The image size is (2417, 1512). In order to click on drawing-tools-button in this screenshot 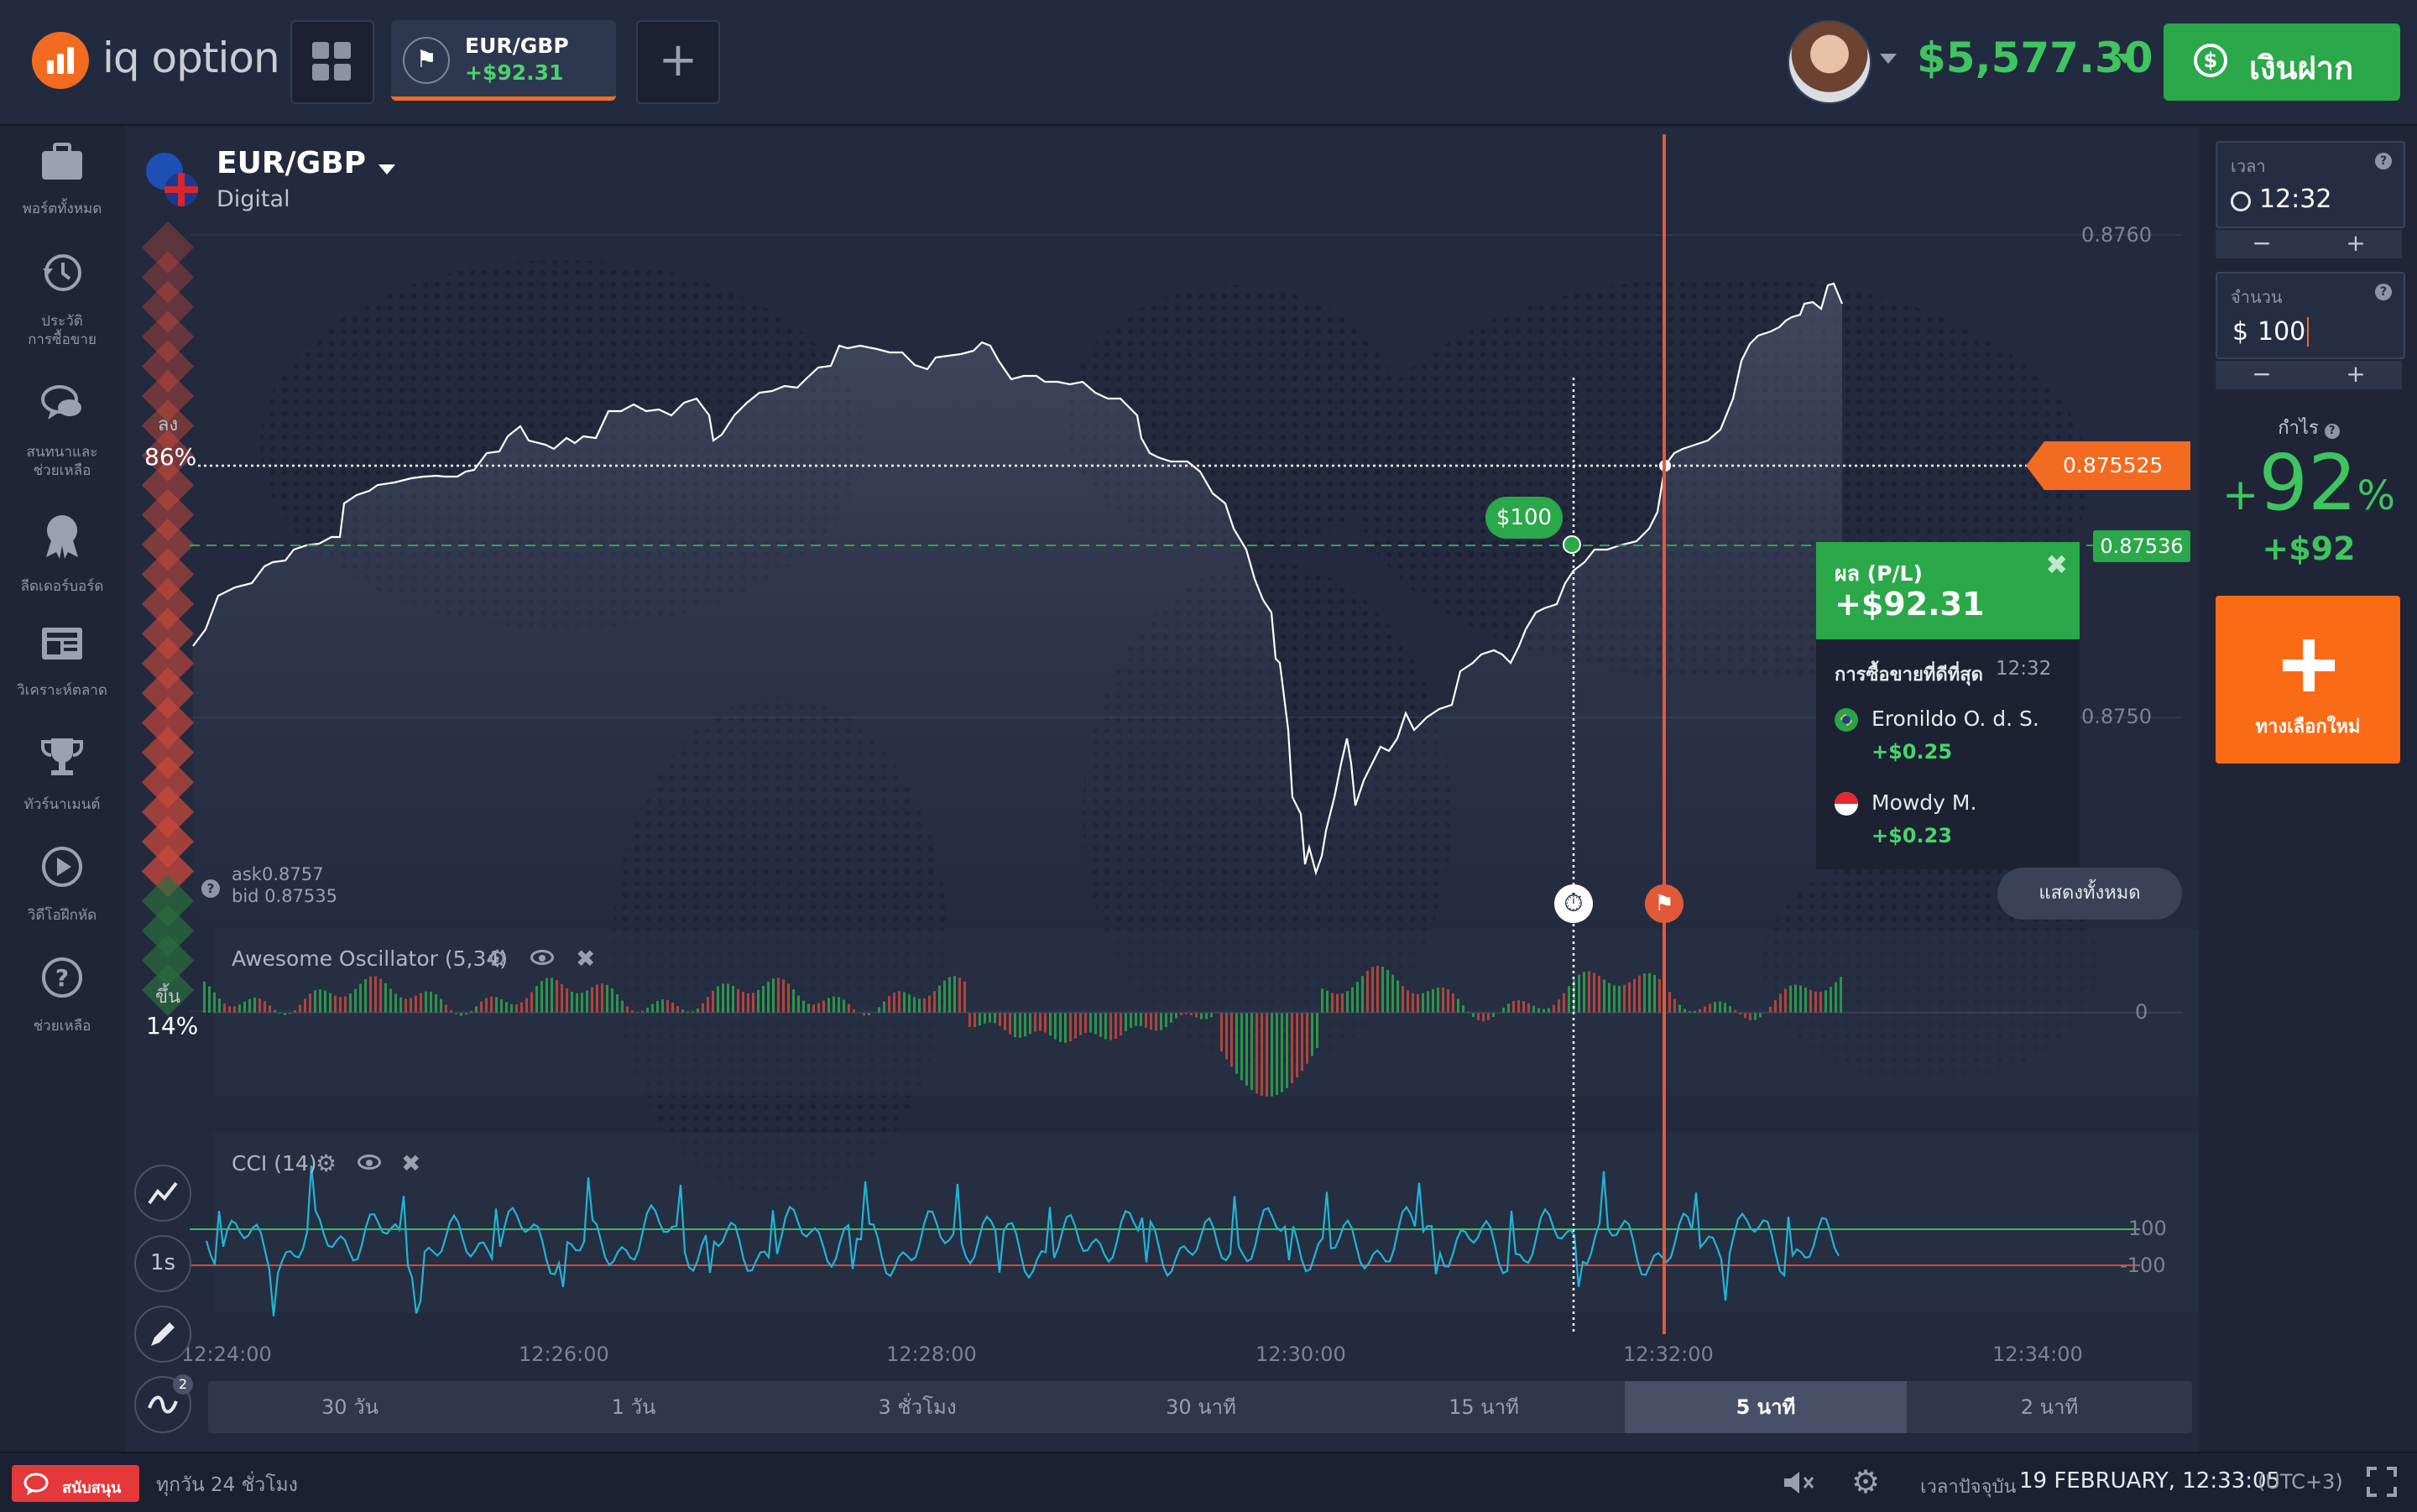, I will do `click(162, 1335)`.